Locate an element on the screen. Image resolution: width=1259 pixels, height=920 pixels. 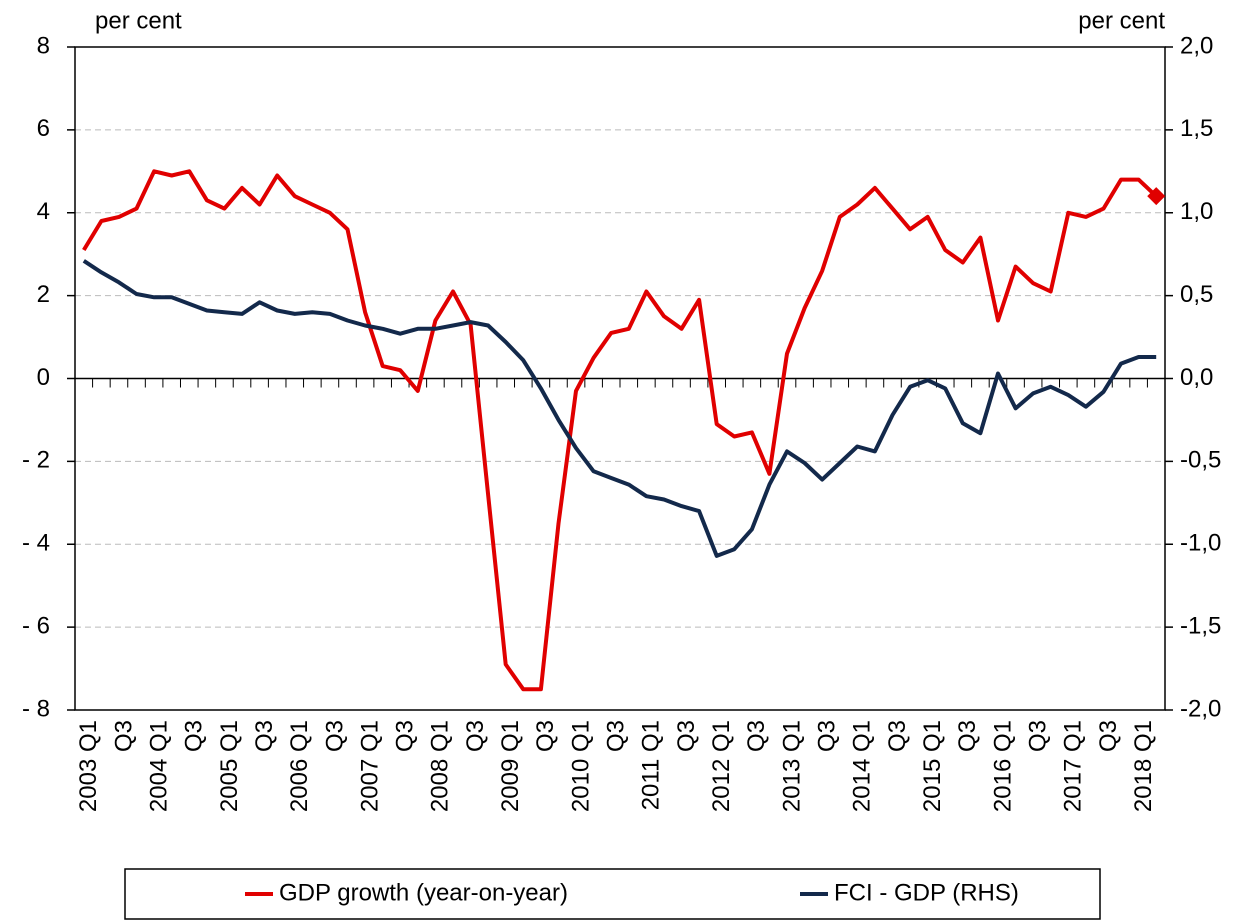
x-tick-label: 2009 Q1 is located at coordinates (510, 766).